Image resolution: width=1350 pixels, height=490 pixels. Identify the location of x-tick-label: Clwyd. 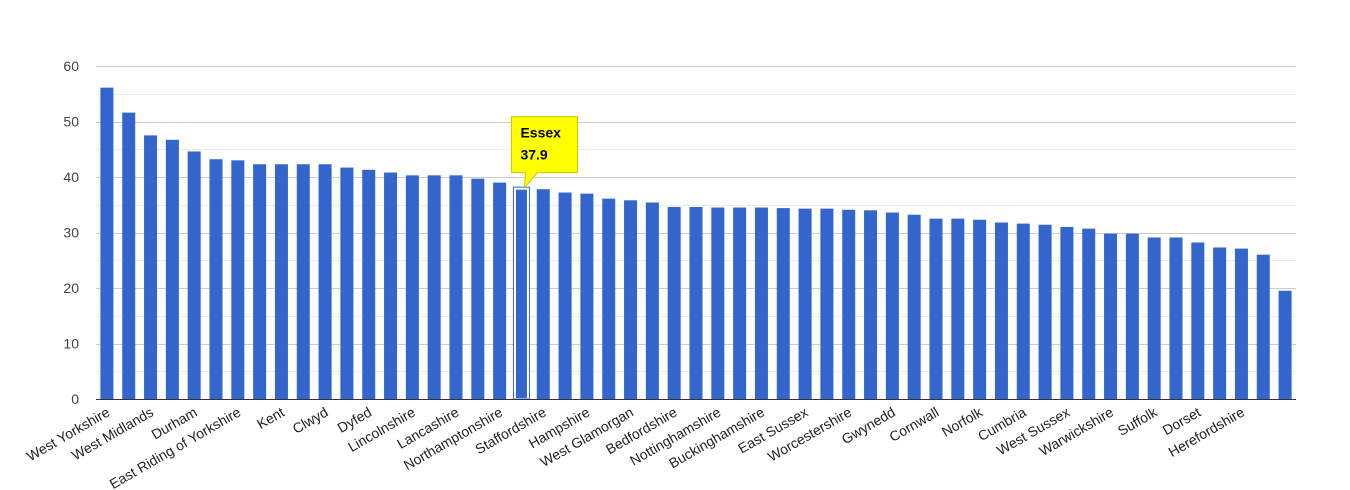
(310, 420).